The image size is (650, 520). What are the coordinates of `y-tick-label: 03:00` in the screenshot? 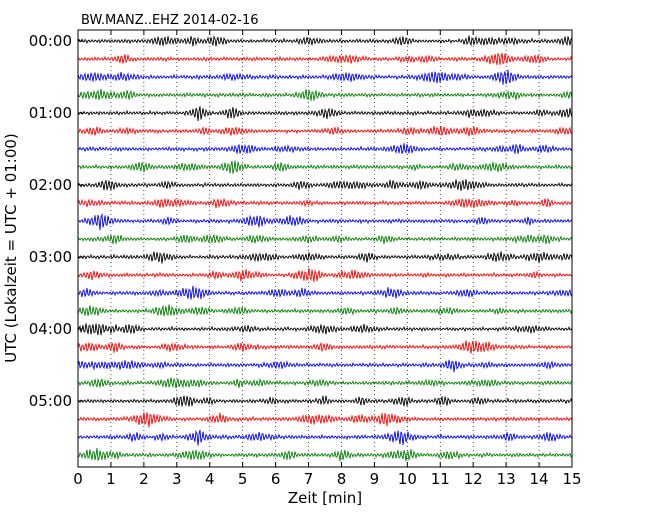 It's located at (50, 257).